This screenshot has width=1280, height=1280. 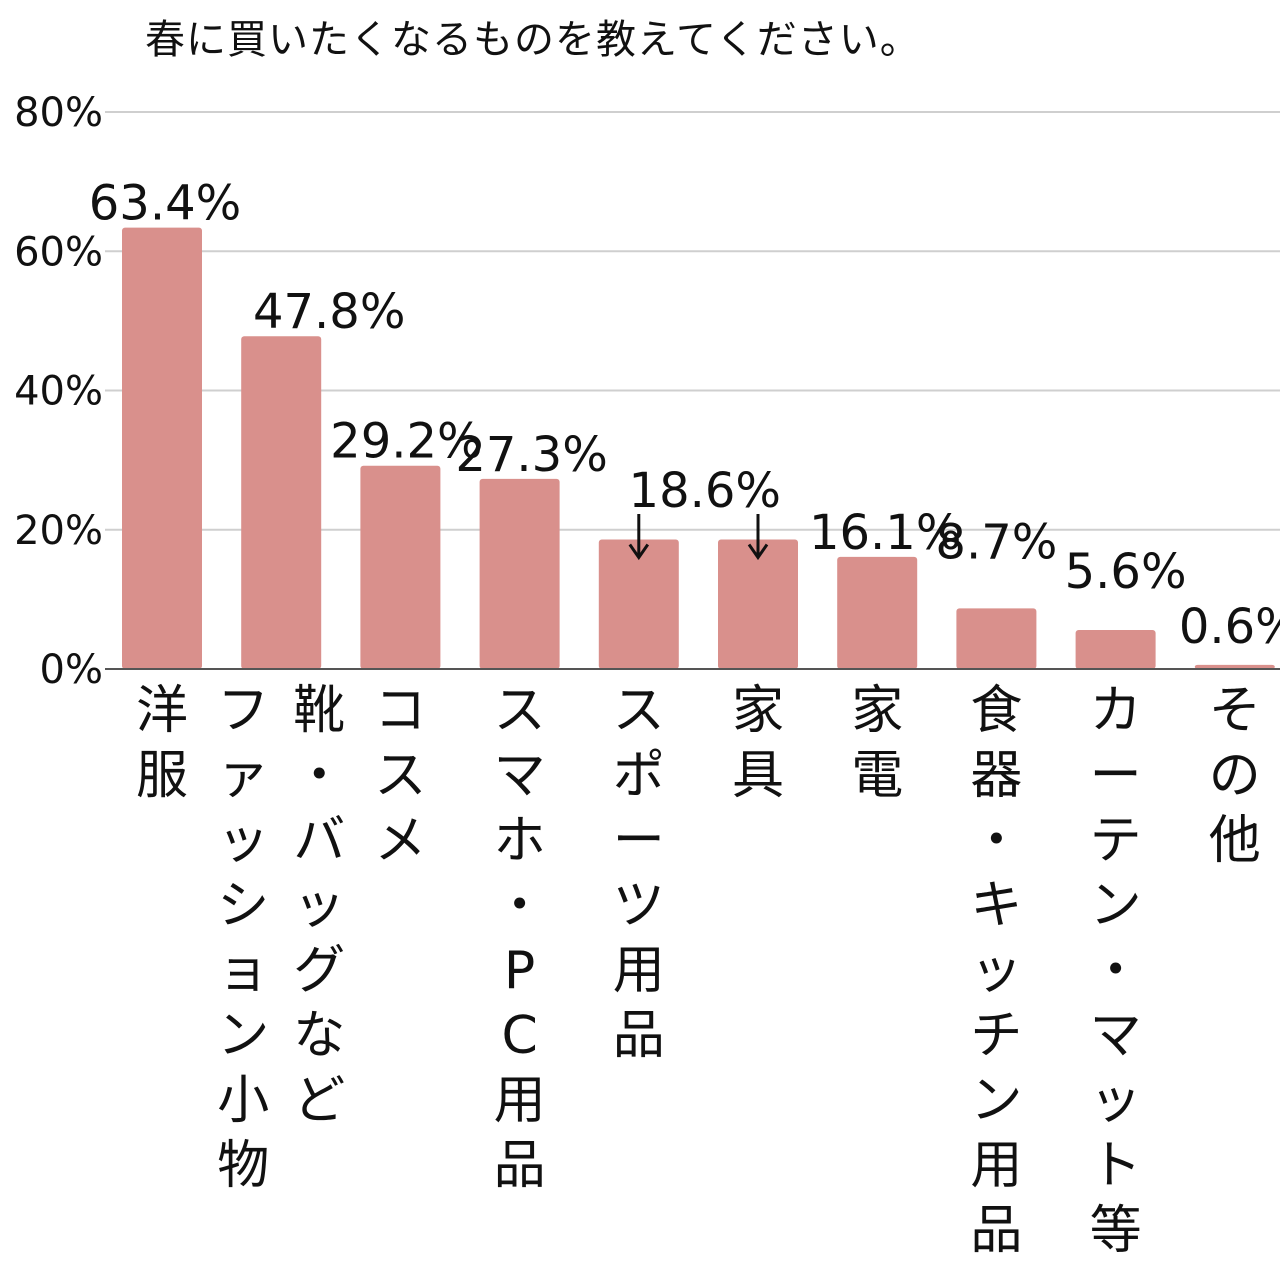 I want to click on y-tick-label: 80%, so click(x=58, y=113).